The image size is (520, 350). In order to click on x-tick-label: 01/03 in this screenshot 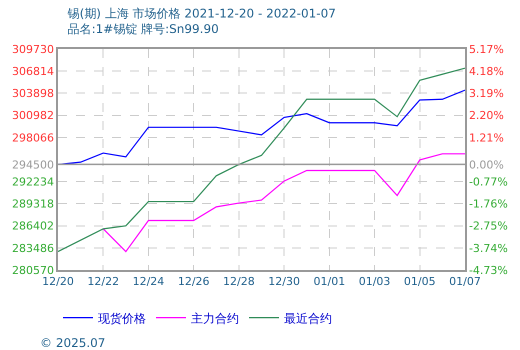, I will do `click(374, 281)`.